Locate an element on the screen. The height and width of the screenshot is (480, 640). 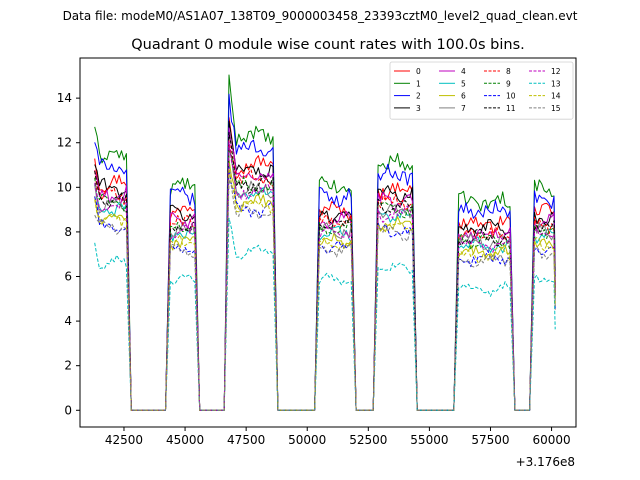
y-tick-label: 12 is located at coordinates (64, 143).